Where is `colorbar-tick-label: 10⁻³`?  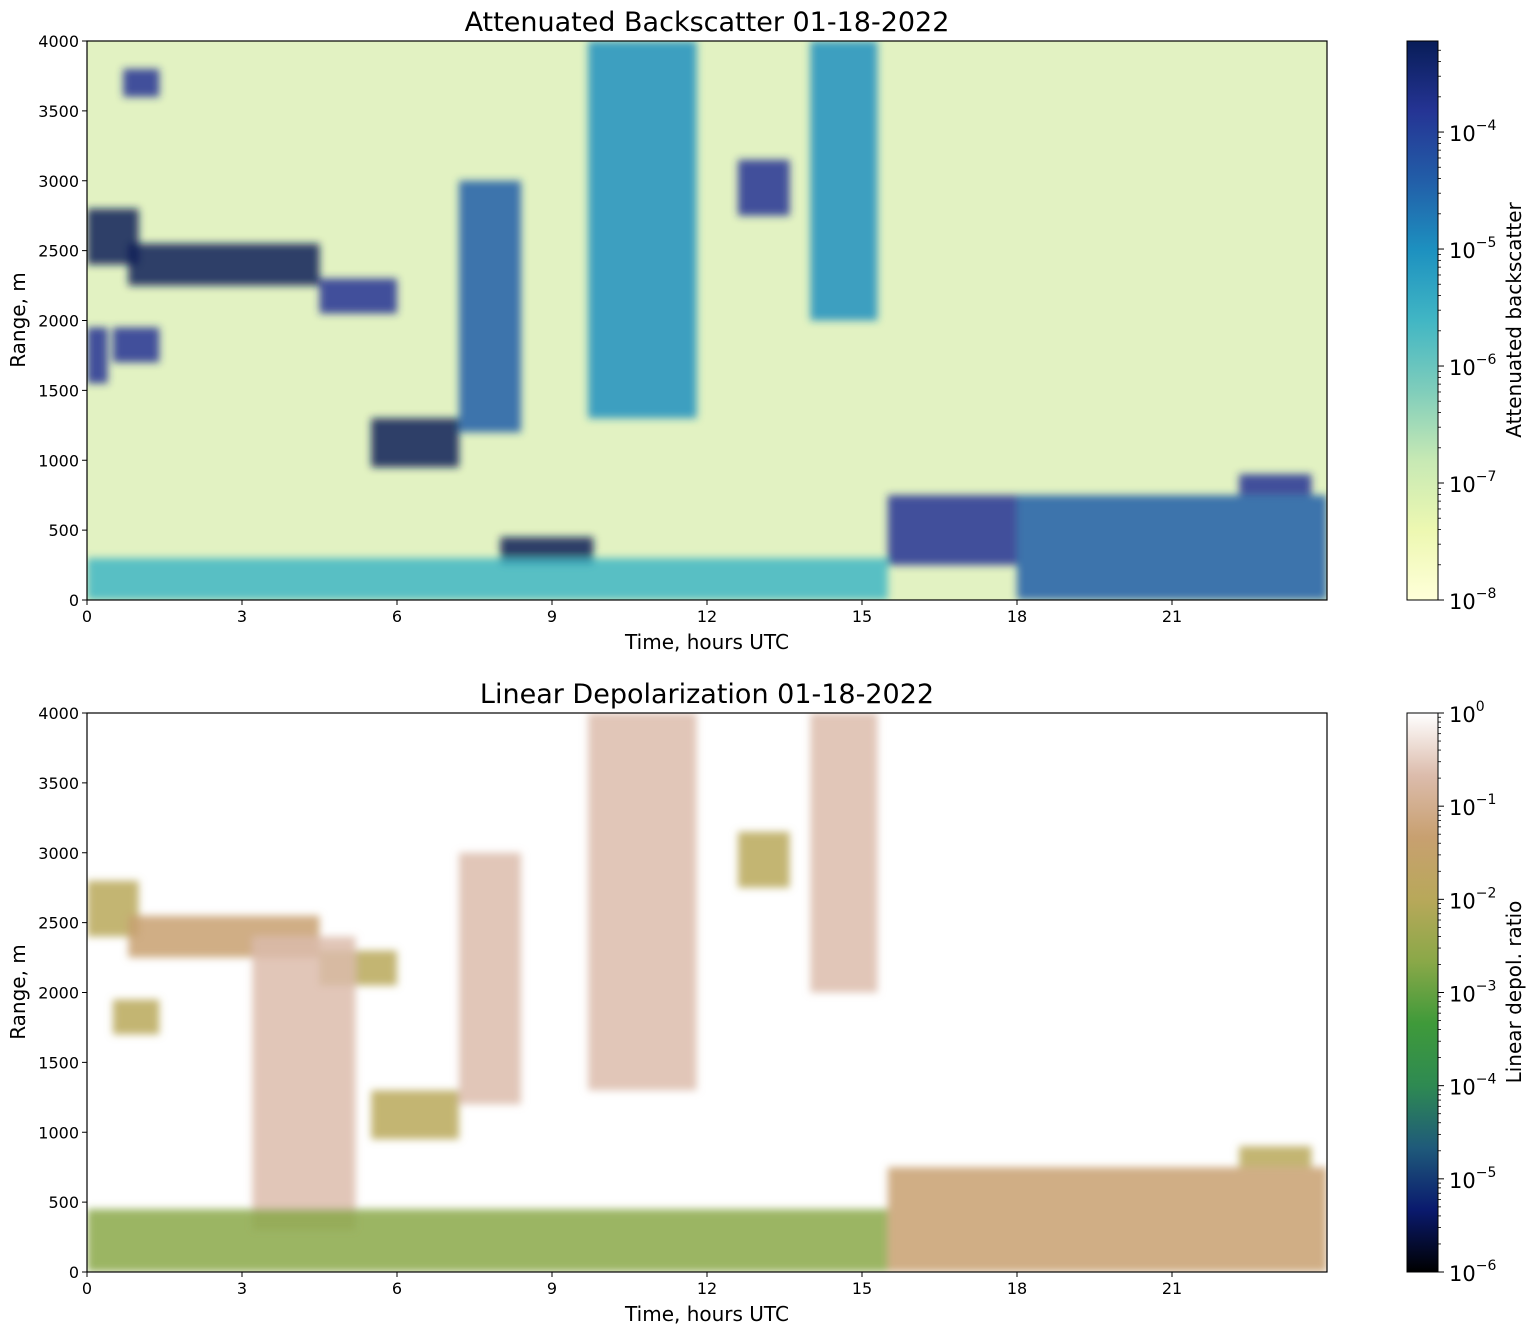
colorbar-tick-label: 10⁻³ is located at coordinates (1472, 993).